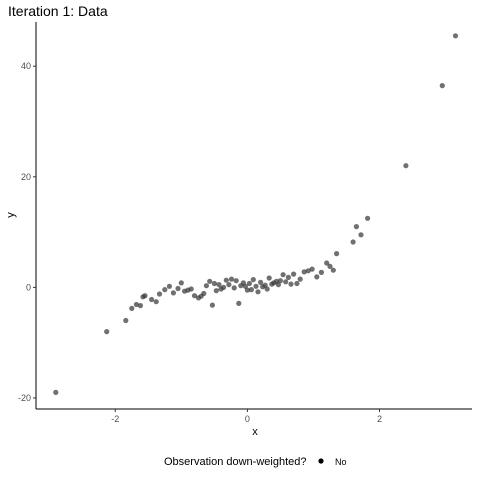  Describe the element at coordinates (341, 462) in the screenshot. I see `legend-label-no: No` at that location.